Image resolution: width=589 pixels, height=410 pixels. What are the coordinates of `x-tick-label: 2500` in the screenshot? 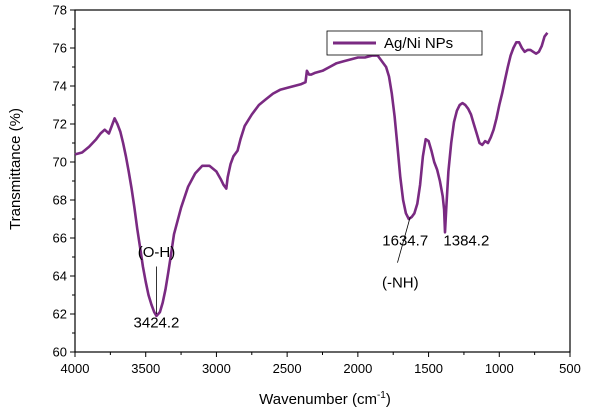 It's located at (287, 368).